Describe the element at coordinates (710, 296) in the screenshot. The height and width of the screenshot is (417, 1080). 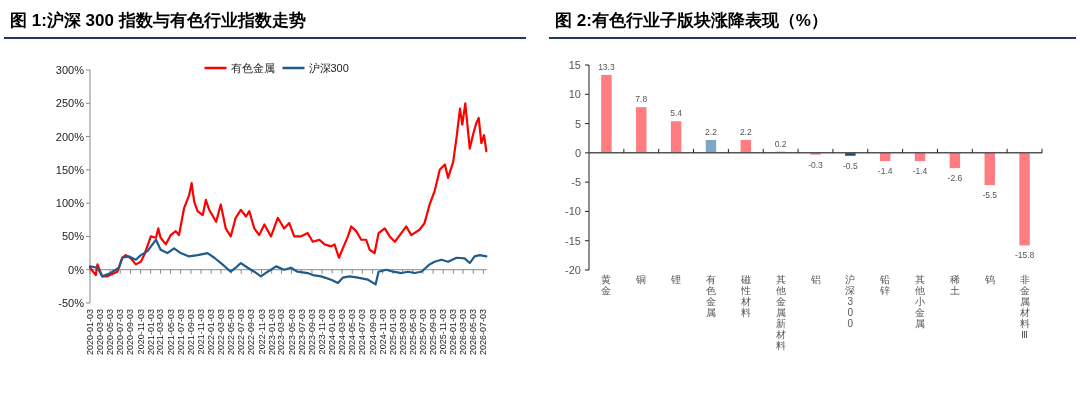
I see `x-tick-label: 有色金属` at that location.